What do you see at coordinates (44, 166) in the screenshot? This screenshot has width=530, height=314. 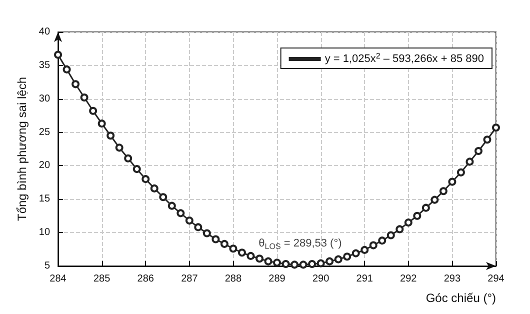 I see `y-tick-label: 20` at bounding box center [44, 166].